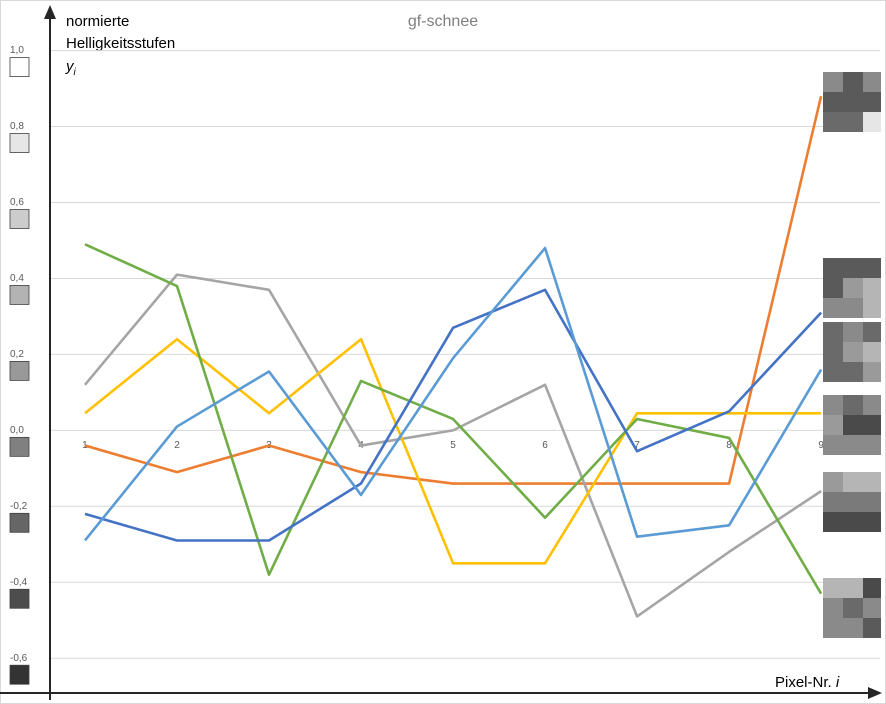 This screenshot has width=886, height=704. Describe the element at coordinates (97, 21) in the screenshot. I see `y-axis-label: normierte` at that location.